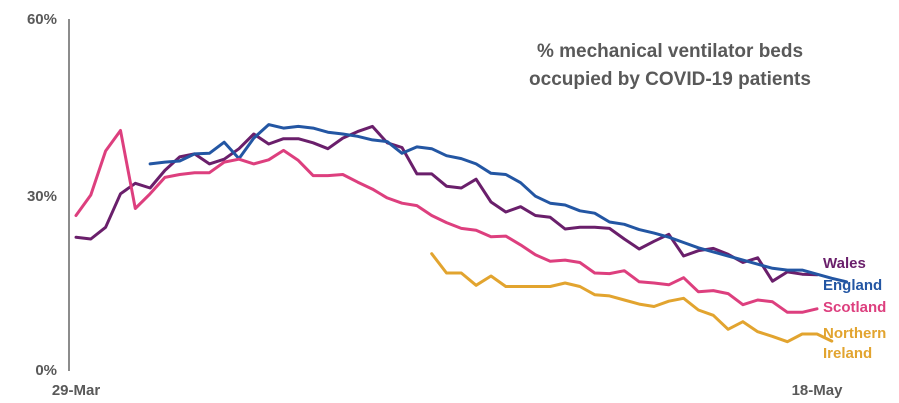 Image resolution: width=899 pixels, height=403 pixels. I want to click on chart-title-line-1: % mechanical ventilator beds, so click(670, 51).